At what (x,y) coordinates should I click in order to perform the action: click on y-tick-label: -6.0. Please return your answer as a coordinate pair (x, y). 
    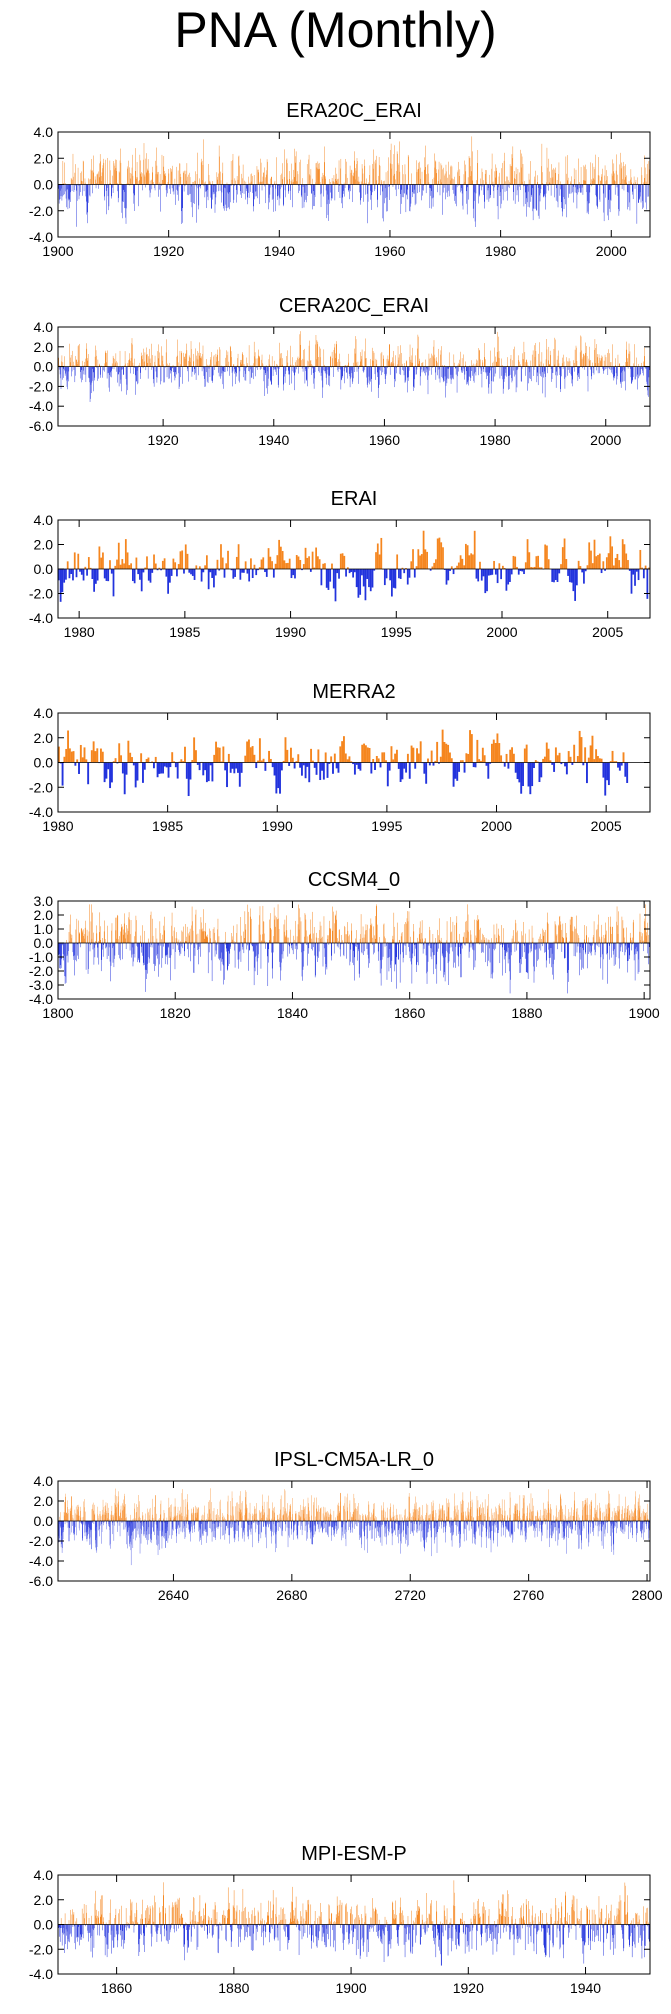
    Looking at the image, I should click on (41, 426).